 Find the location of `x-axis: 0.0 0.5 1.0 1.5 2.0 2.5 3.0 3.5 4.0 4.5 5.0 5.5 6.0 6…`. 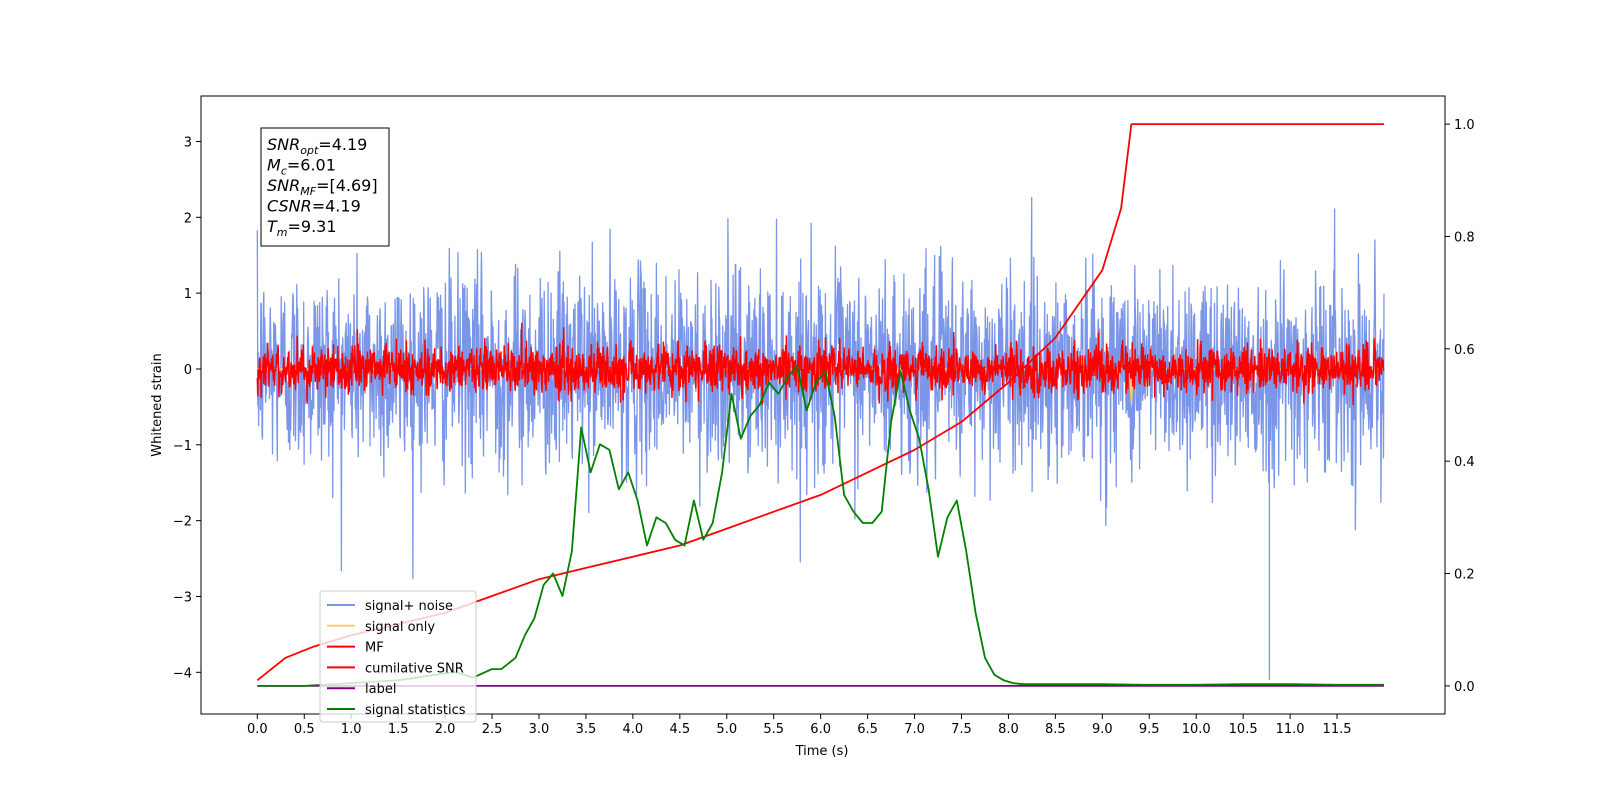

x-axis: 0.0 0.5 1.0 1.5 2.0 2.5 3.0 3.5 4.0 4.5 5.0 5.5 6.0 6… is located at coordinates (799, 725).